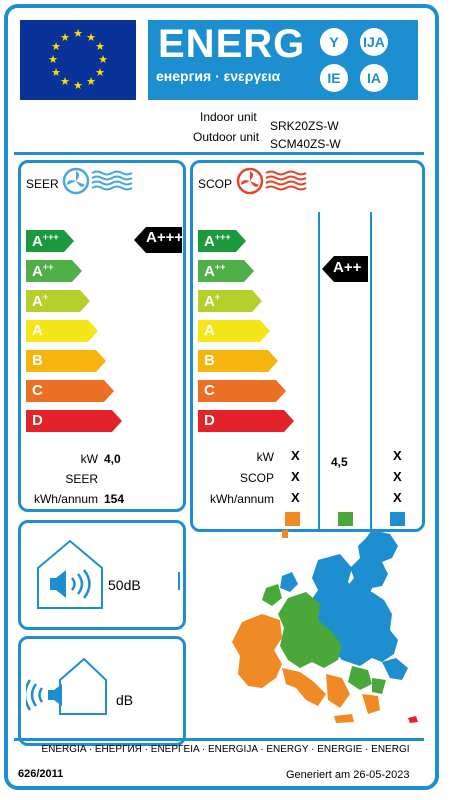 This screenshot has height=800, width=451. Describe the element at coordinates (179, 581) in the screenshot. I see `indoor-noise-tick` at that location.